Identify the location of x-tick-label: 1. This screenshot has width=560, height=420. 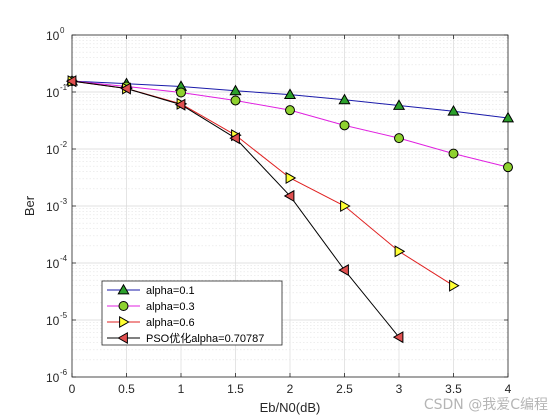
(181, 389).